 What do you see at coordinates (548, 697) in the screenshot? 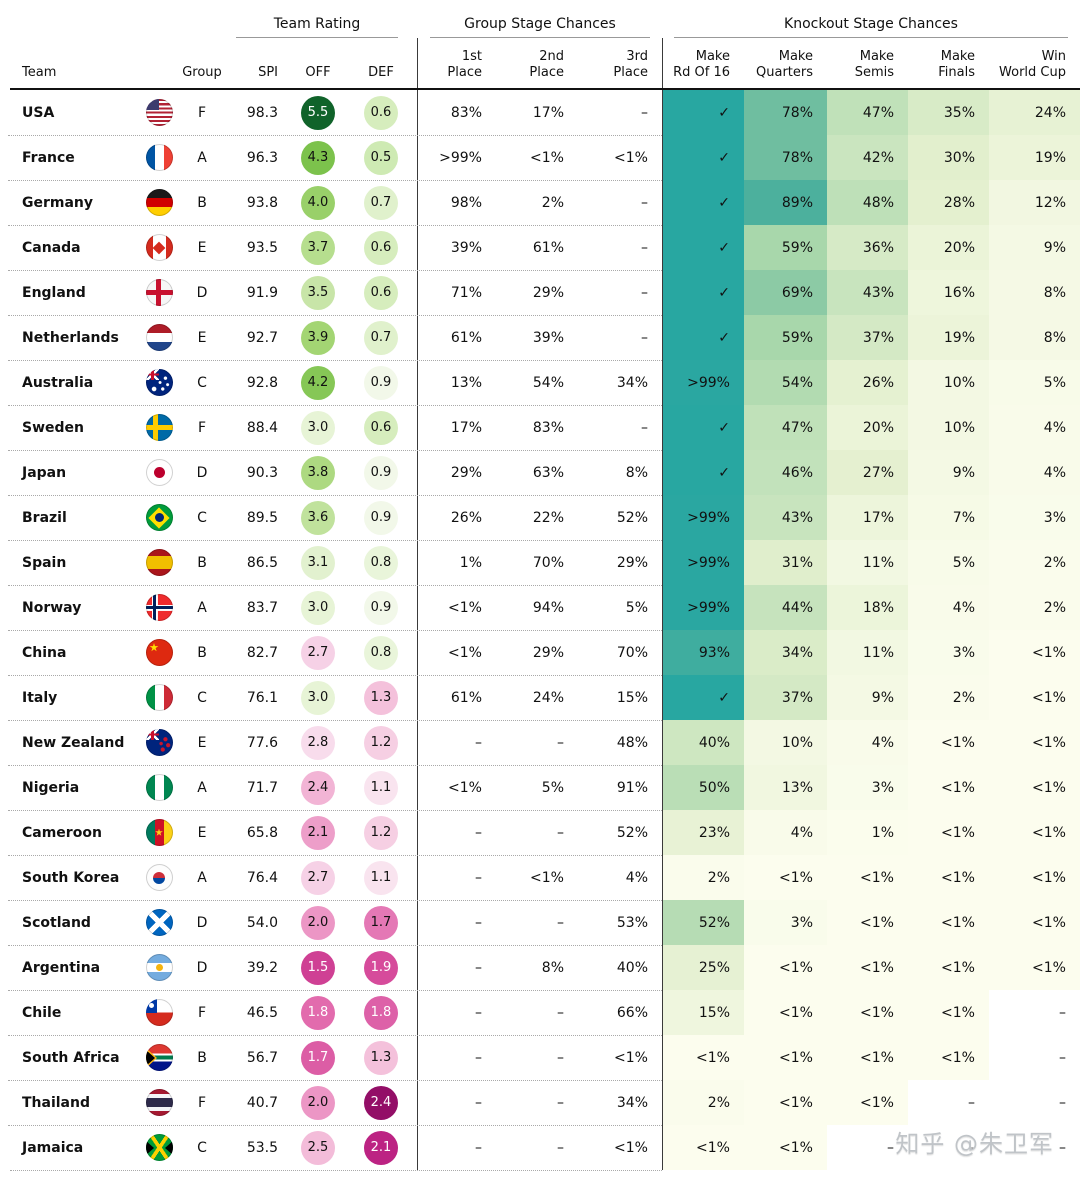
I see `second-place-cell: 24%` at bounding box center [548, 697].